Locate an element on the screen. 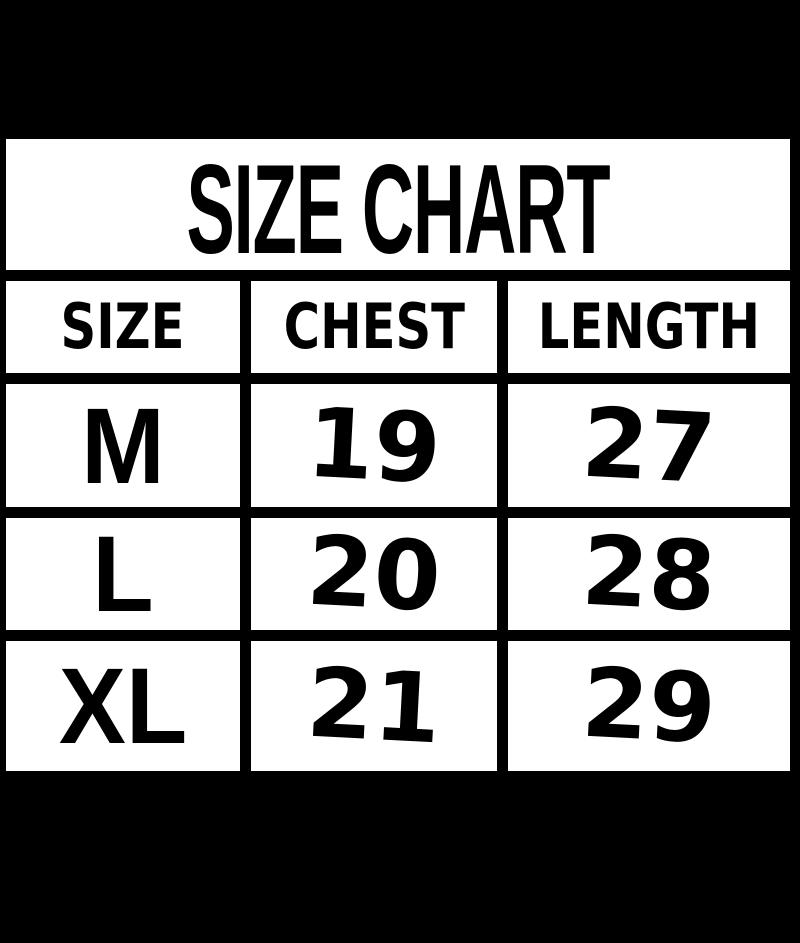  size-value-xl: XL is located at coordinates (123, 705).